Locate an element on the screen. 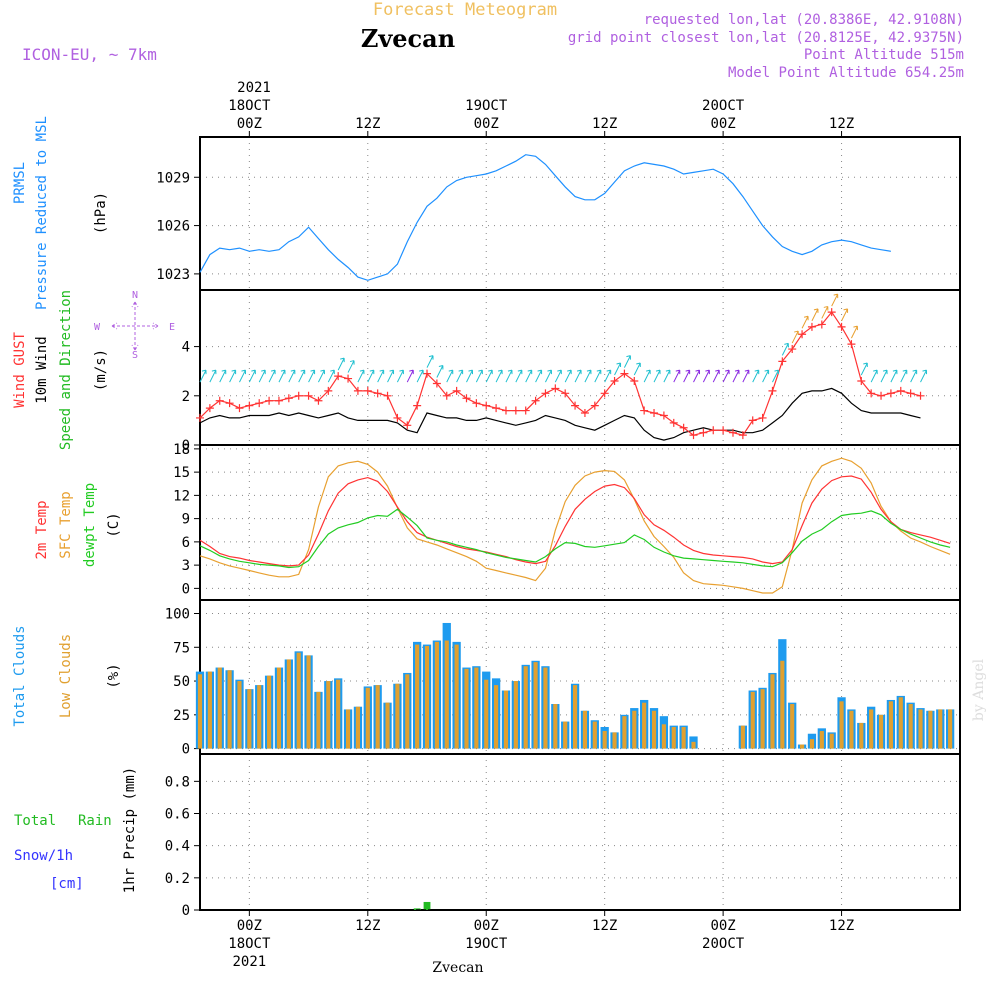 The image size is (1000, 1004). clouds-ytick-label: 50 is located at coordinates (181, 682).